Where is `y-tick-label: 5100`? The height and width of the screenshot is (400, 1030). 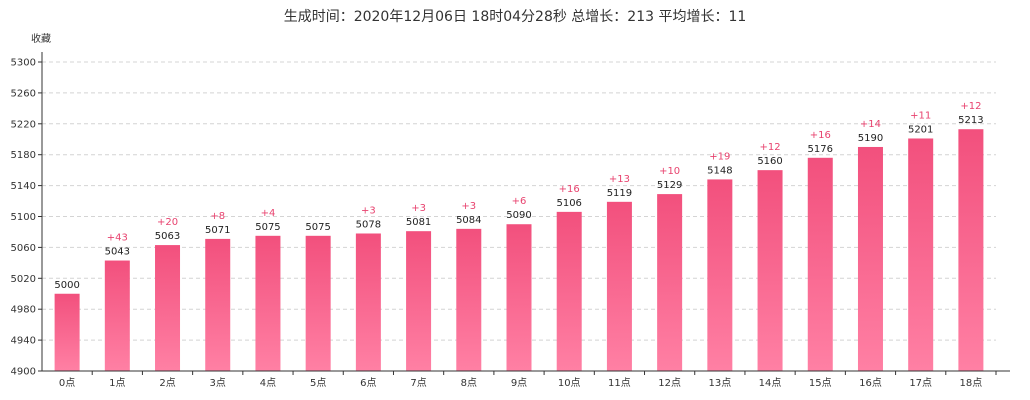 y-tick-label: 5100 is located at coordinates (23, 217).